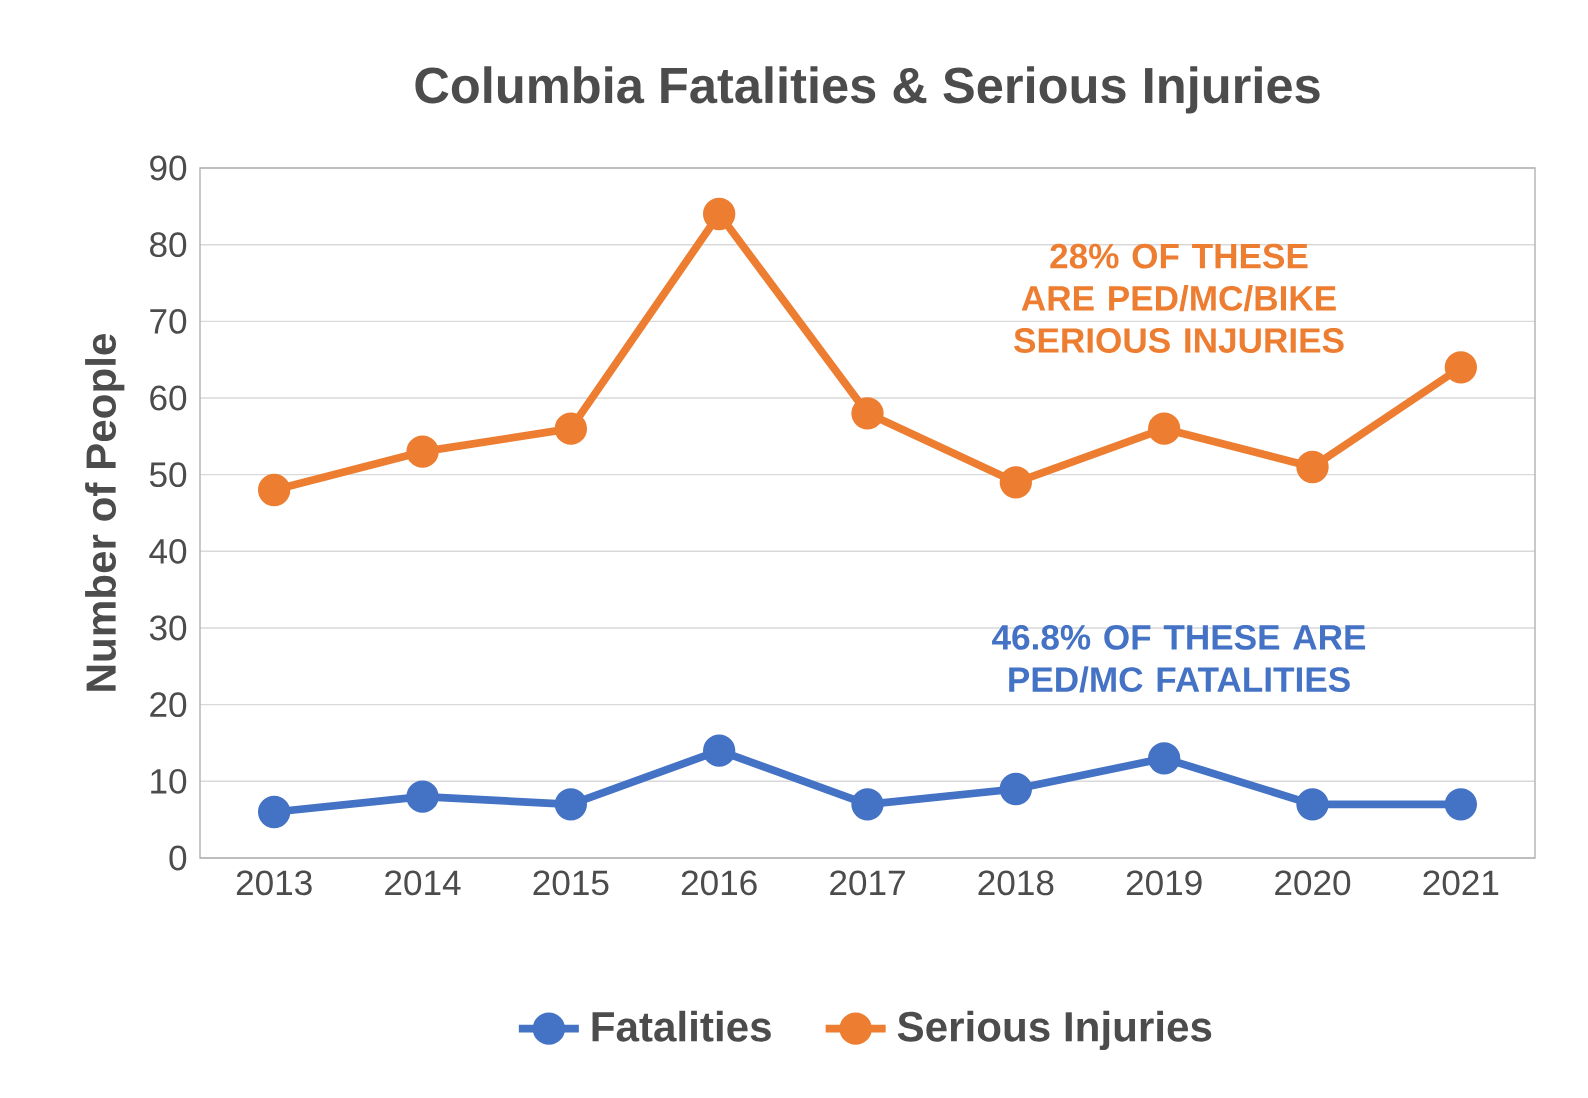 This screenshot has height=1098, width=1588. Describe the element at coordinates (168, 168) in the screenshot. I see `y-tick-label: 90` at that location.